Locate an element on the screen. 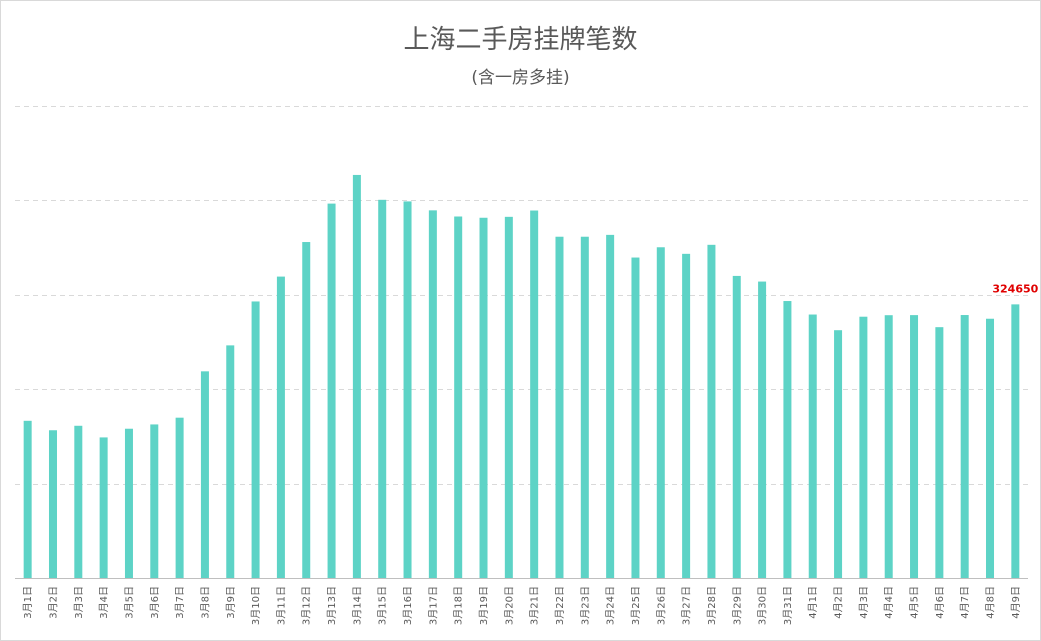 The image size is (1041, 641). data-label: 324650 is located at coordinates (1015, 288).